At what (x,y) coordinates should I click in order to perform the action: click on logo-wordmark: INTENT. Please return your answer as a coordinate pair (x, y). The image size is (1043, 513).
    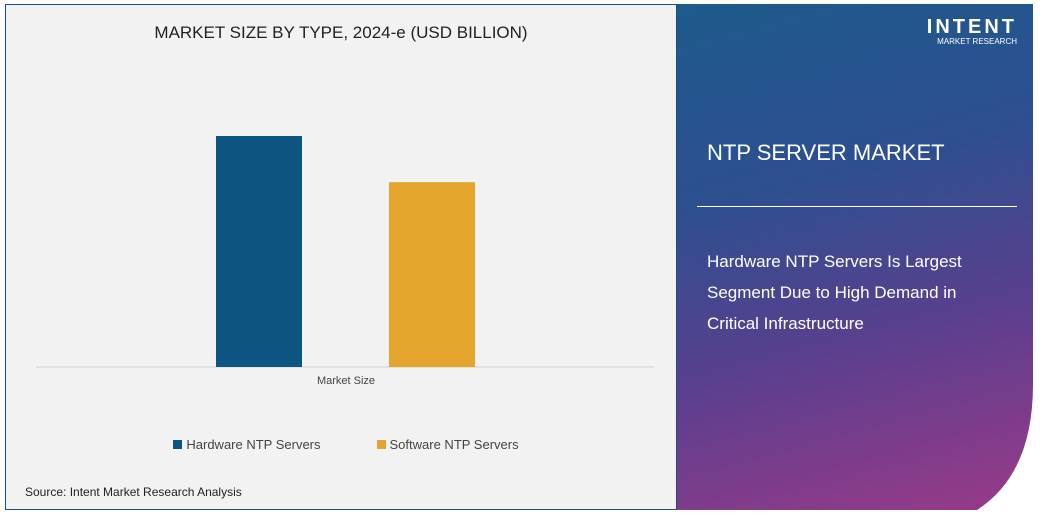
    Looking at the image, I should click on (971, 27).